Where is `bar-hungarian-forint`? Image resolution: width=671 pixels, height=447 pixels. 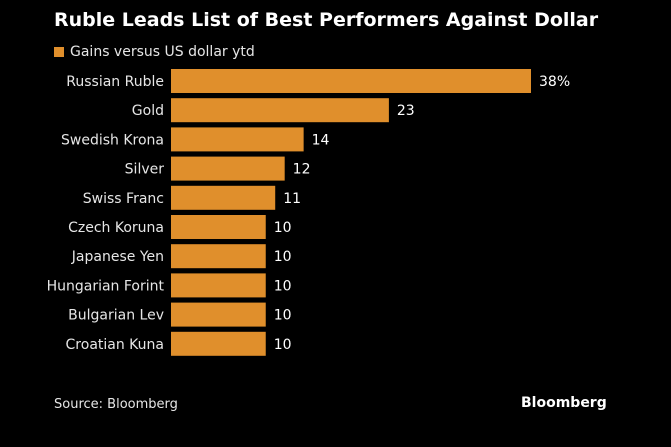
bar-hungarian-forint is located at coordinates (218, 285).